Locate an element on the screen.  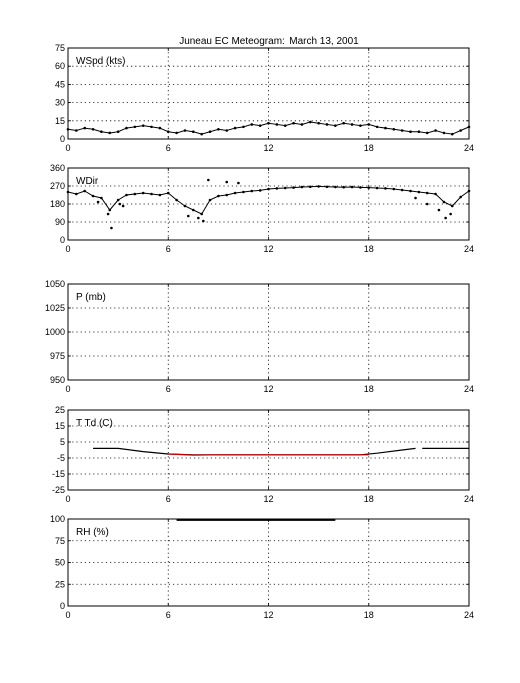
y-tick-label: -5 is located at coordinates (61, 458).